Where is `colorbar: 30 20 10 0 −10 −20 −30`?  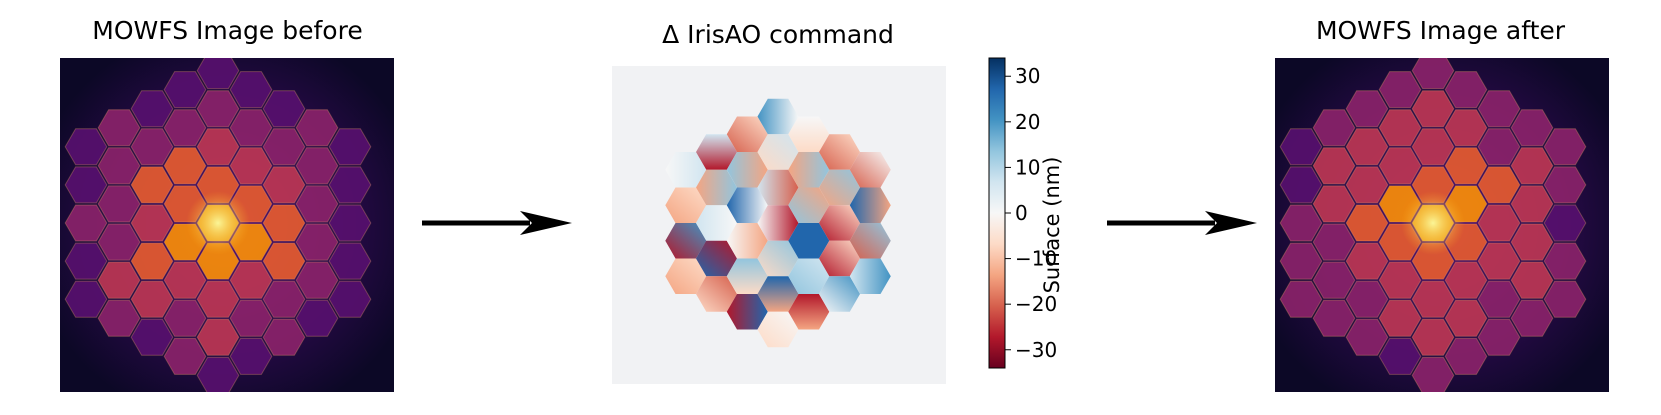
colorbar: 30 20 10 0 −10 −20 −30 is located at coordinates (1022, 213).